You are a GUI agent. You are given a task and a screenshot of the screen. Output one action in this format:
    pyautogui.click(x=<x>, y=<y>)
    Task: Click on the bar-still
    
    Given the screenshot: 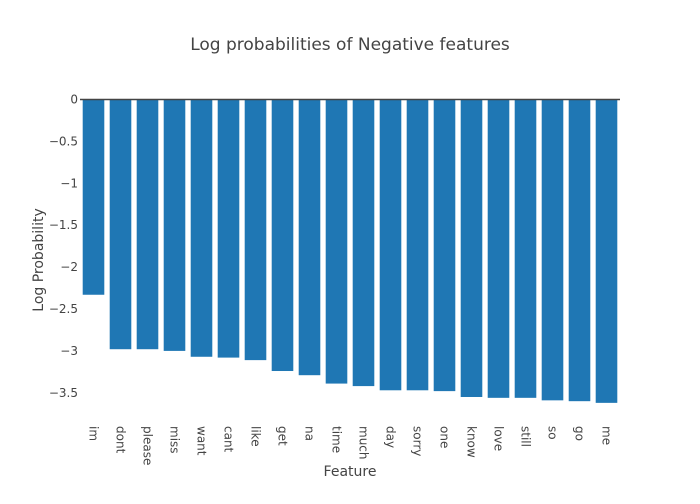 What is the action you would take?
    pyautogui.click(x=525, y=248)
    